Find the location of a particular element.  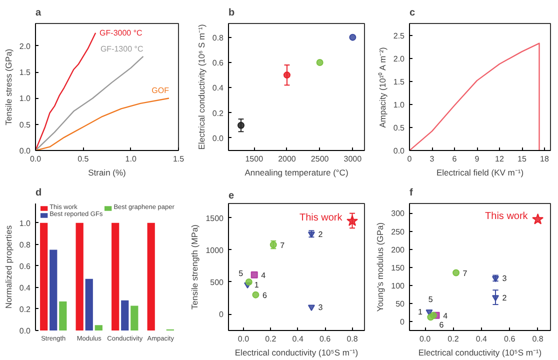

x-tick-label: 0.5 is located at coordinates (84, 159).